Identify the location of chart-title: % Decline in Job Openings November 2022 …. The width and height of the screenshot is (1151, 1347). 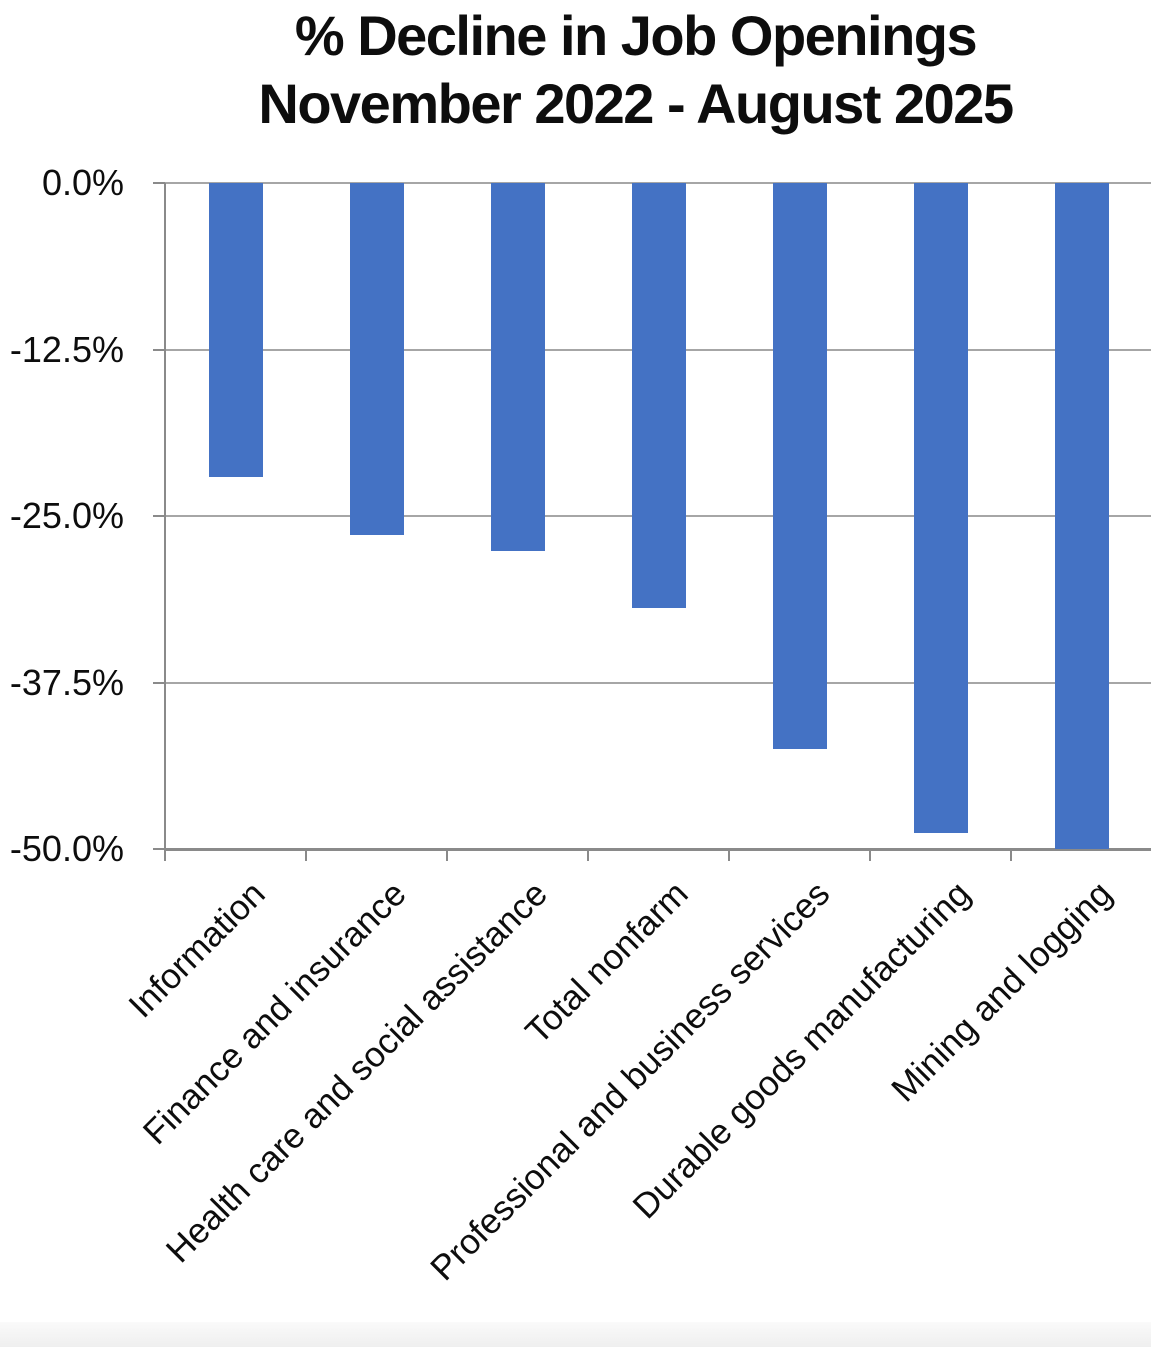
(635, 70).